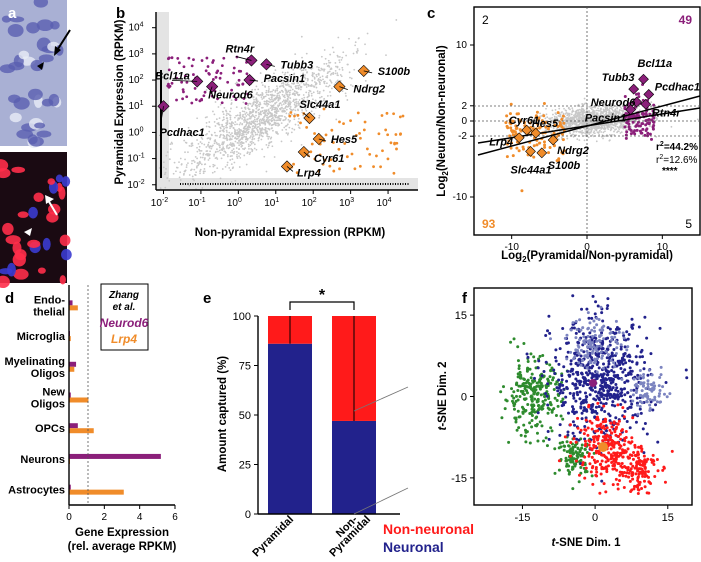 The image size is (701, 562). I want to click on e-y-tick-label: 75, so click(245, 367).